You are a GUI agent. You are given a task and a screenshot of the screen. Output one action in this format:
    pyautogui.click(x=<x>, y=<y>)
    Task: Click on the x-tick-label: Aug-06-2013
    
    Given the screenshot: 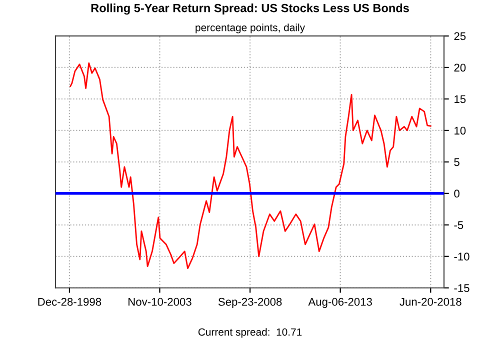 What is the action you would take?
    pyautogui.click(x=340, y=303)
    